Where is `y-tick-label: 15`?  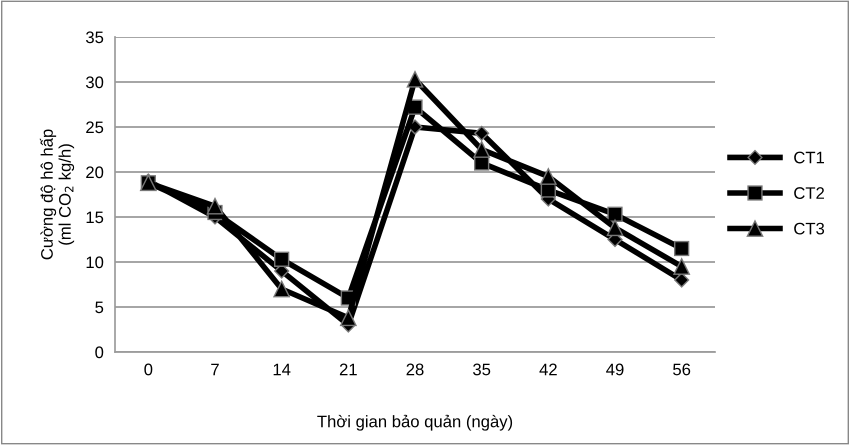
y-tick-label: 15 is located at coordinates (95, 218).